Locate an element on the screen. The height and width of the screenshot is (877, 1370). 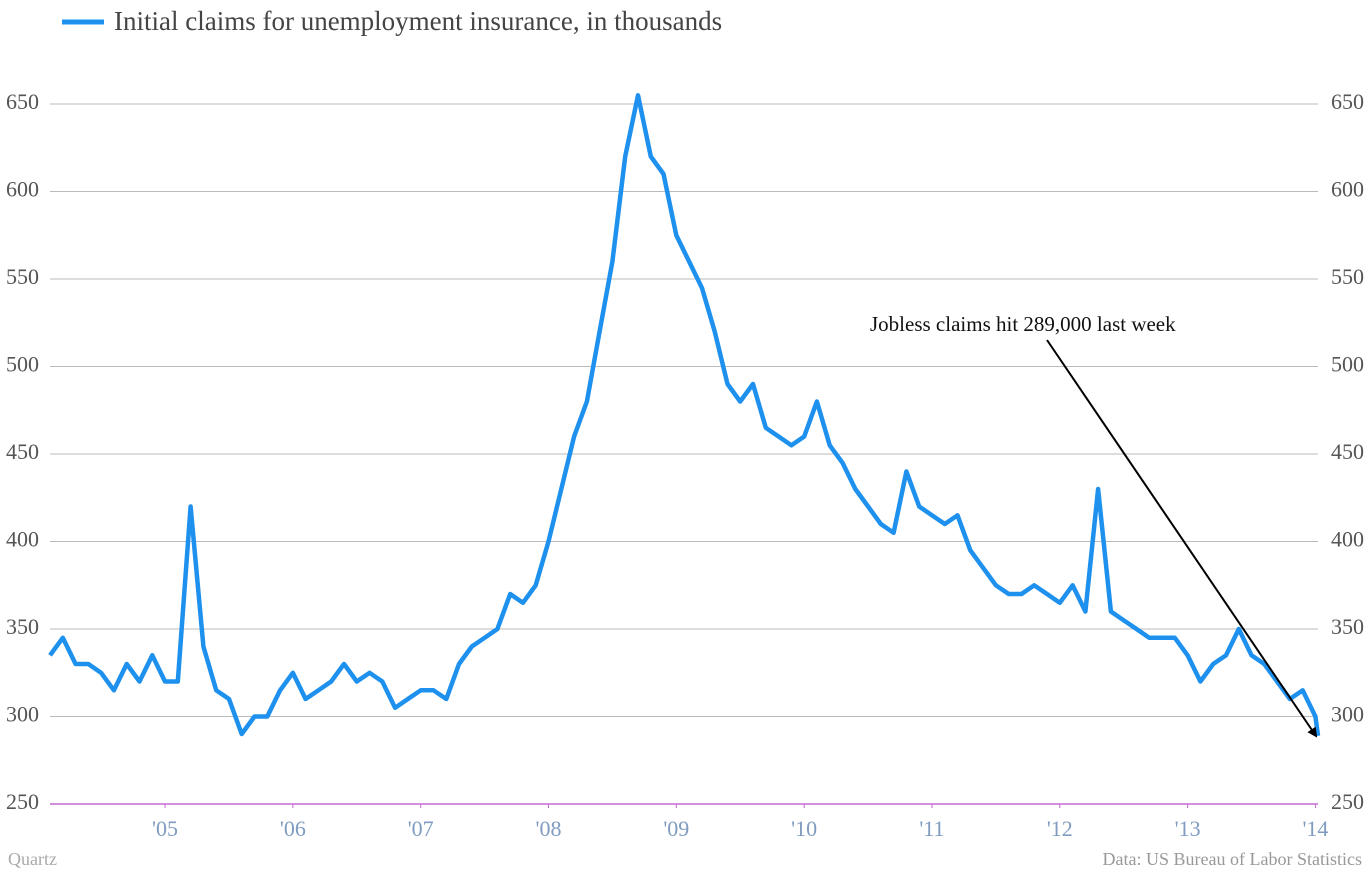
x-tick-label: '13 is located at coordinates (1188, 828).